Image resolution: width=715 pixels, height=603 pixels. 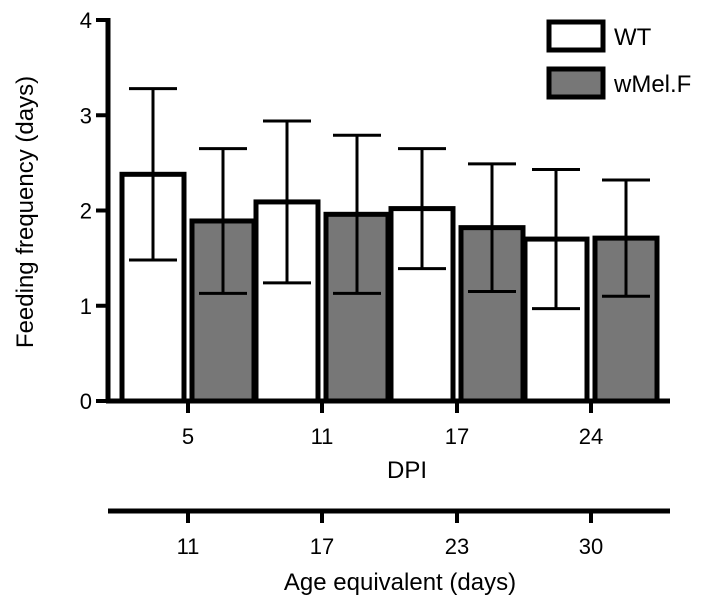 I want to click on x-tick-label-11: 11, so click(x=322, y=436).